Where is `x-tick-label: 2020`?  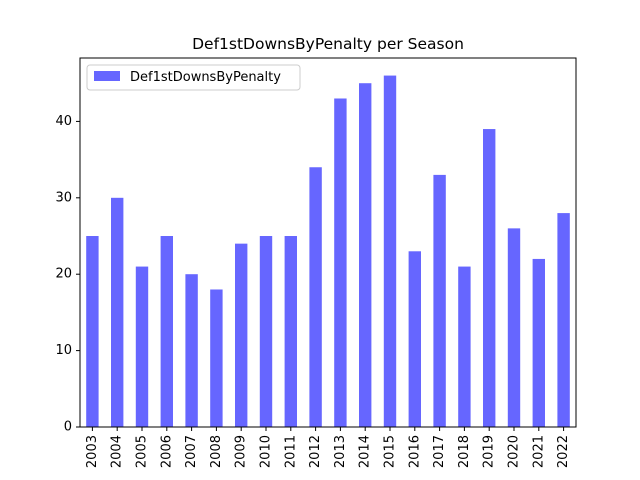 x-tick-label: 2020 is located at coordinates (514, 451).